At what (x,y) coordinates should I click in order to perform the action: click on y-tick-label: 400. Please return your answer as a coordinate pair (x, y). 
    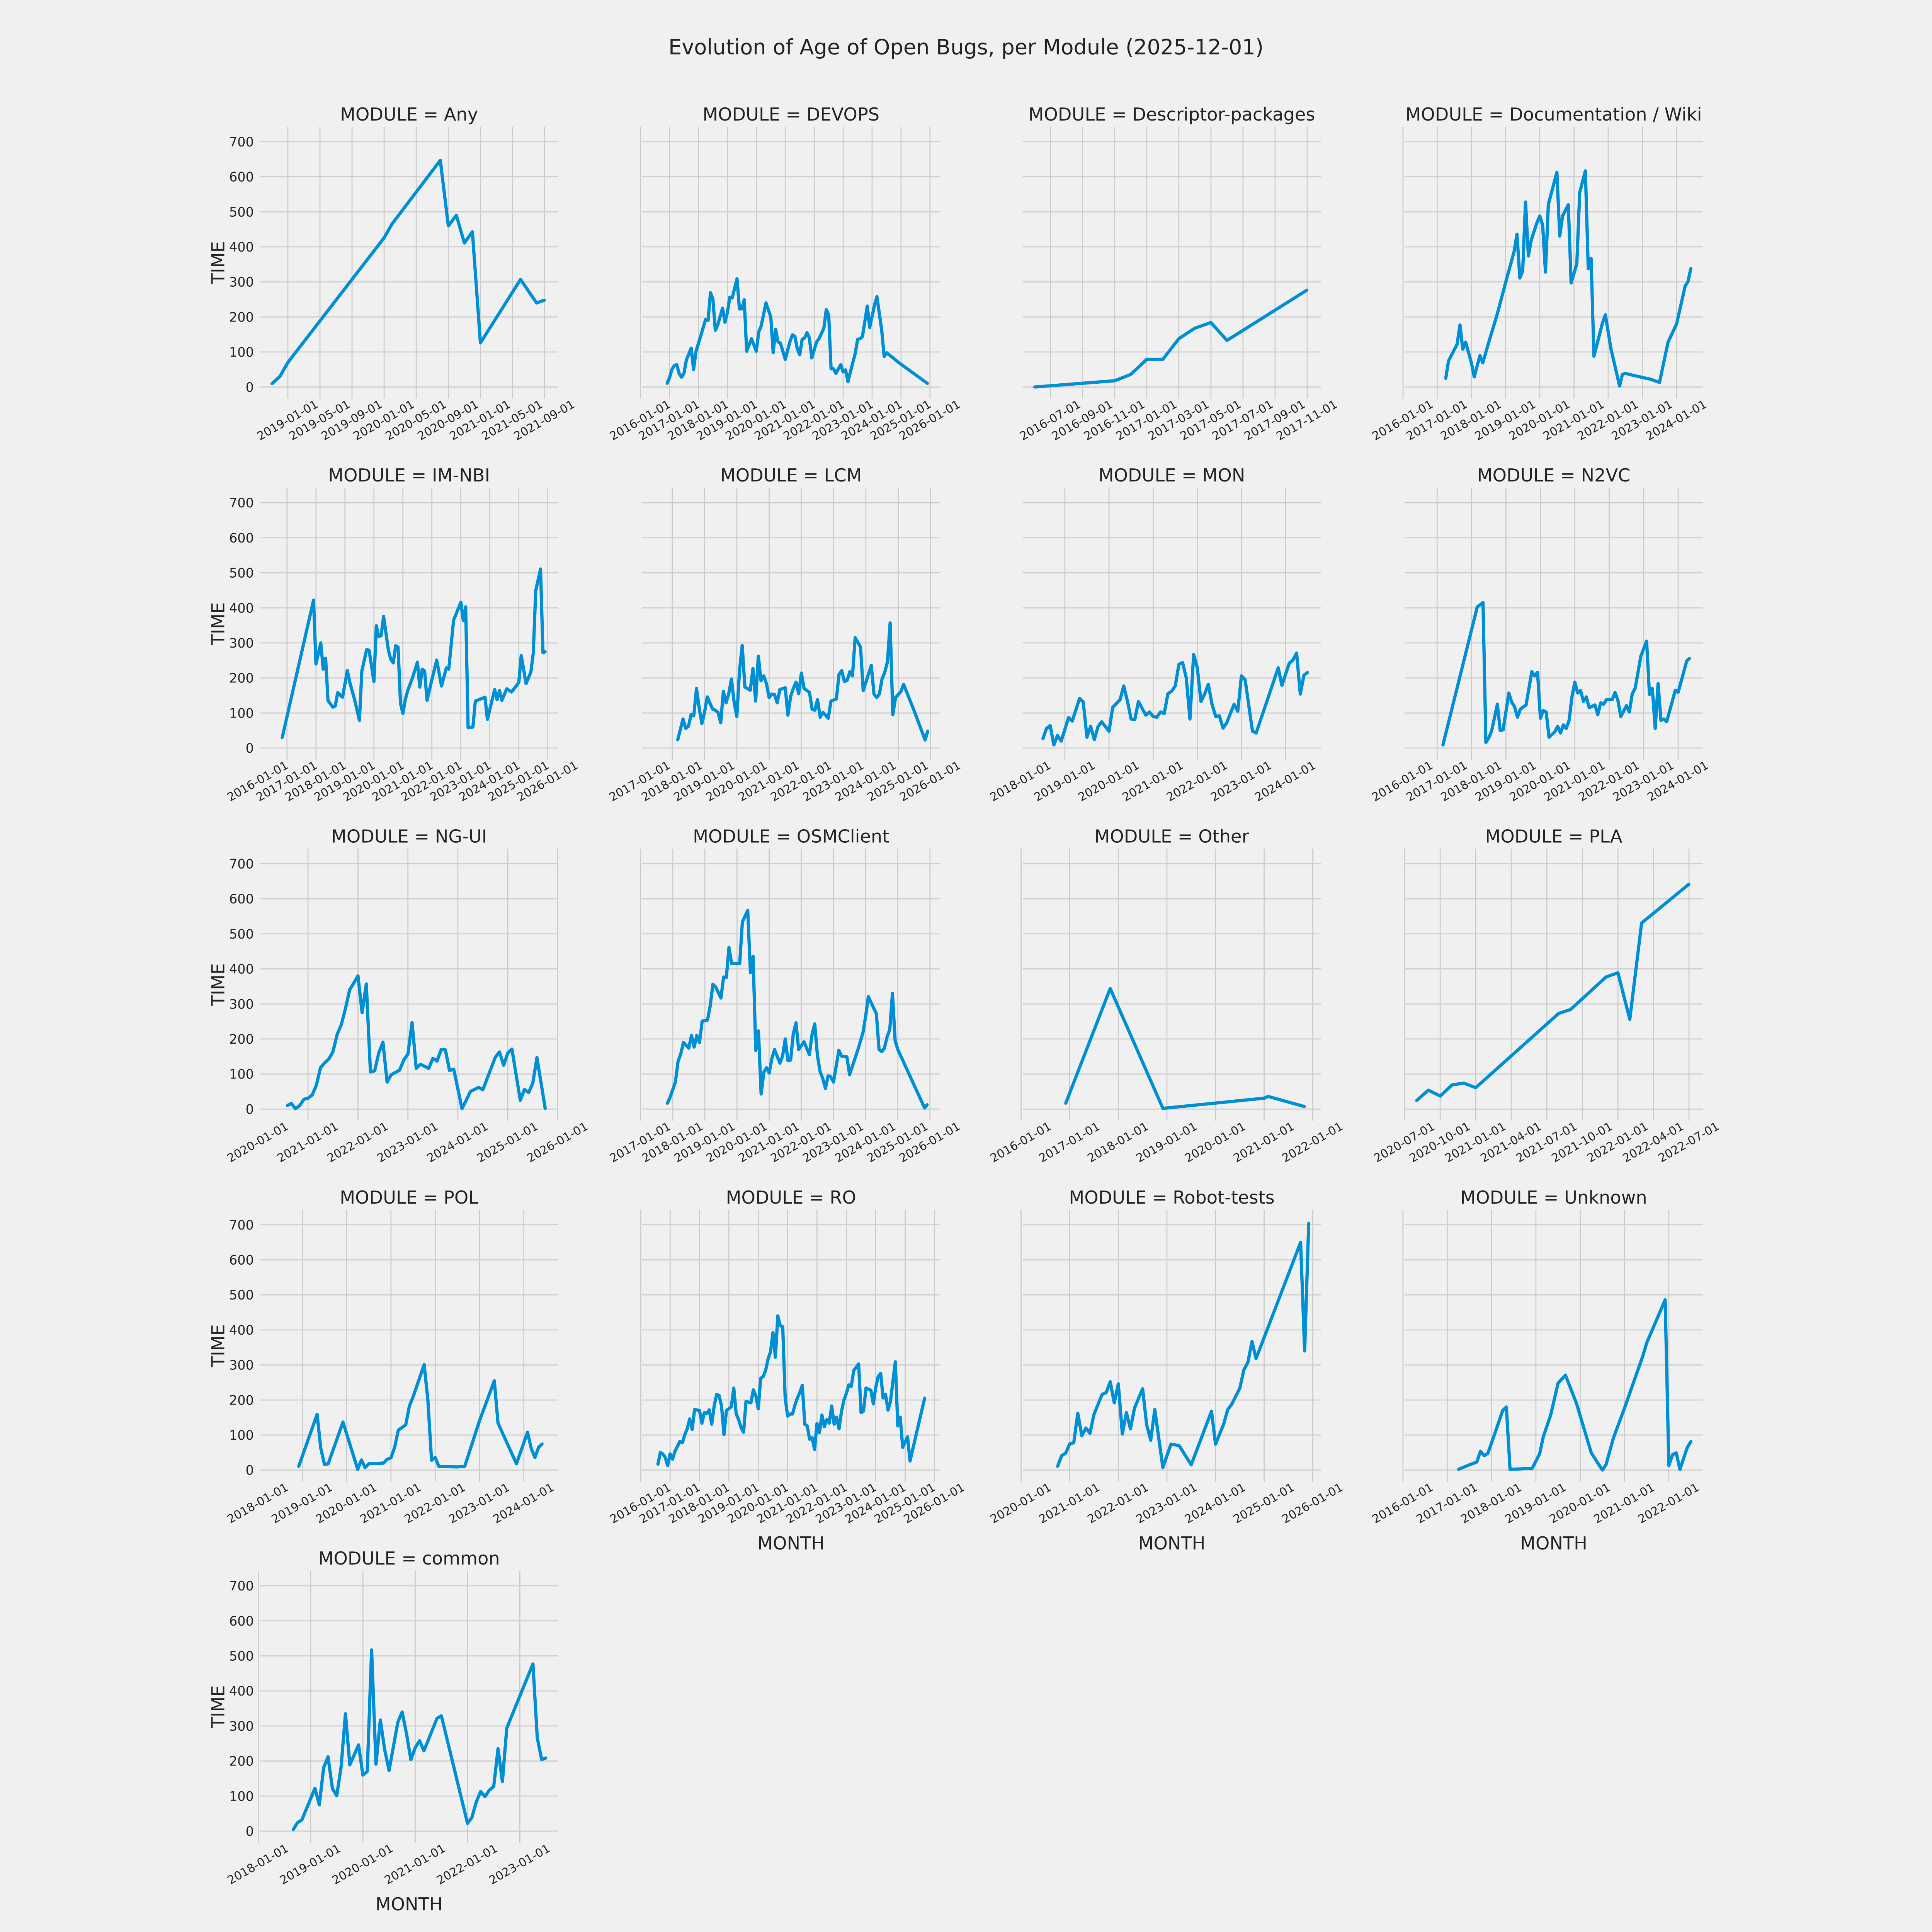
    Looking at the image, I should click on (241, 248).